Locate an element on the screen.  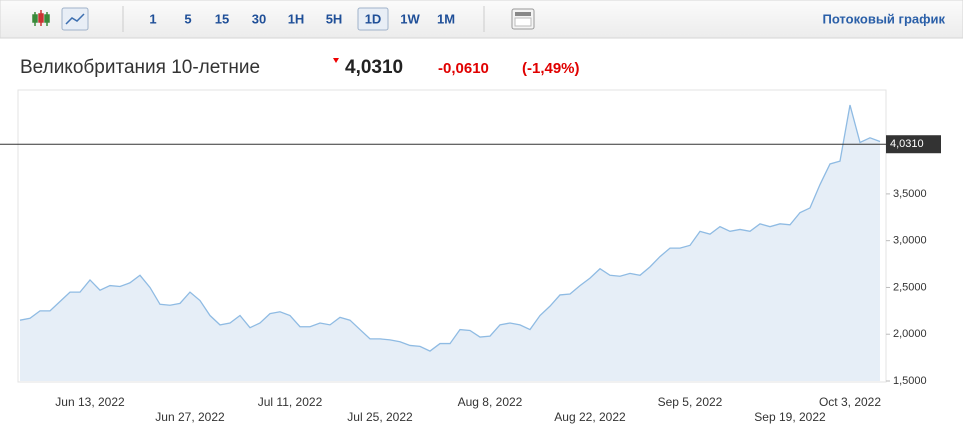
price: 4,0310 is located at coordinates (374, 67).